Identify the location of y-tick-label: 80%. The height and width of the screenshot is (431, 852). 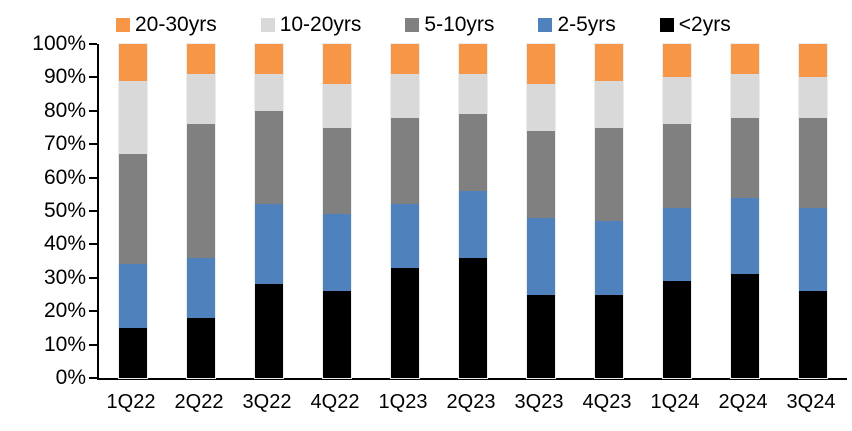
(64, 110).